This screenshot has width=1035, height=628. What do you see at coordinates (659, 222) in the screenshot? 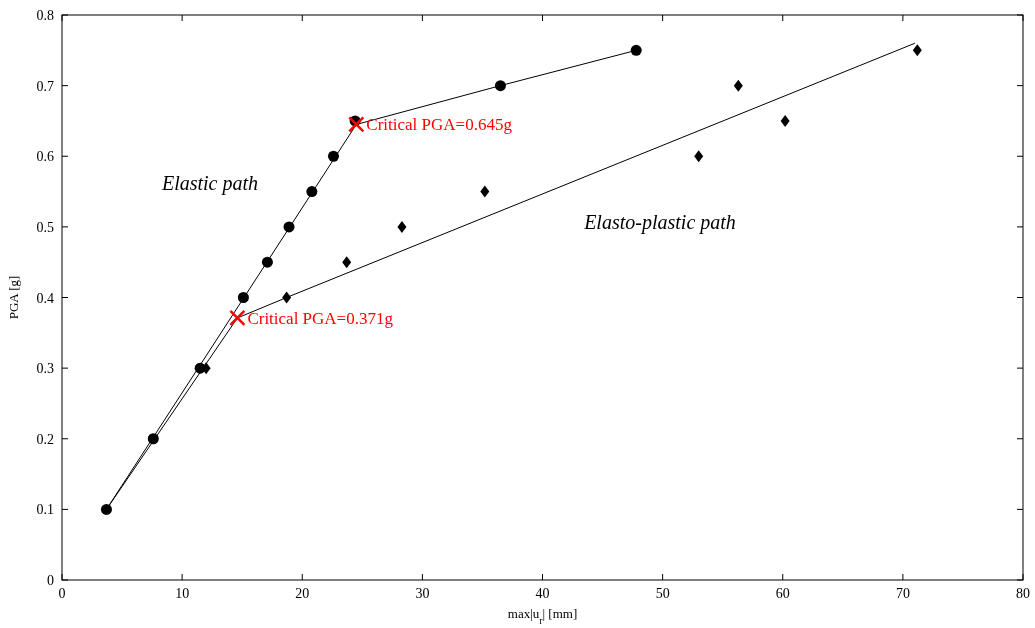
I see `annotation: Elasto-plastic path` at bounding box center [659, 222].